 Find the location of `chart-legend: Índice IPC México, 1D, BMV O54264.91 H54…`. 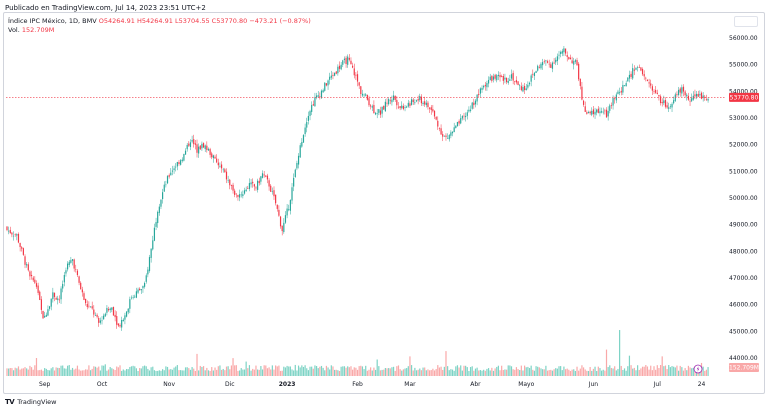

chart-legend: Índice IPC México, 1D, BMV O54264.91 H54… is located at coordinates (159, 26).